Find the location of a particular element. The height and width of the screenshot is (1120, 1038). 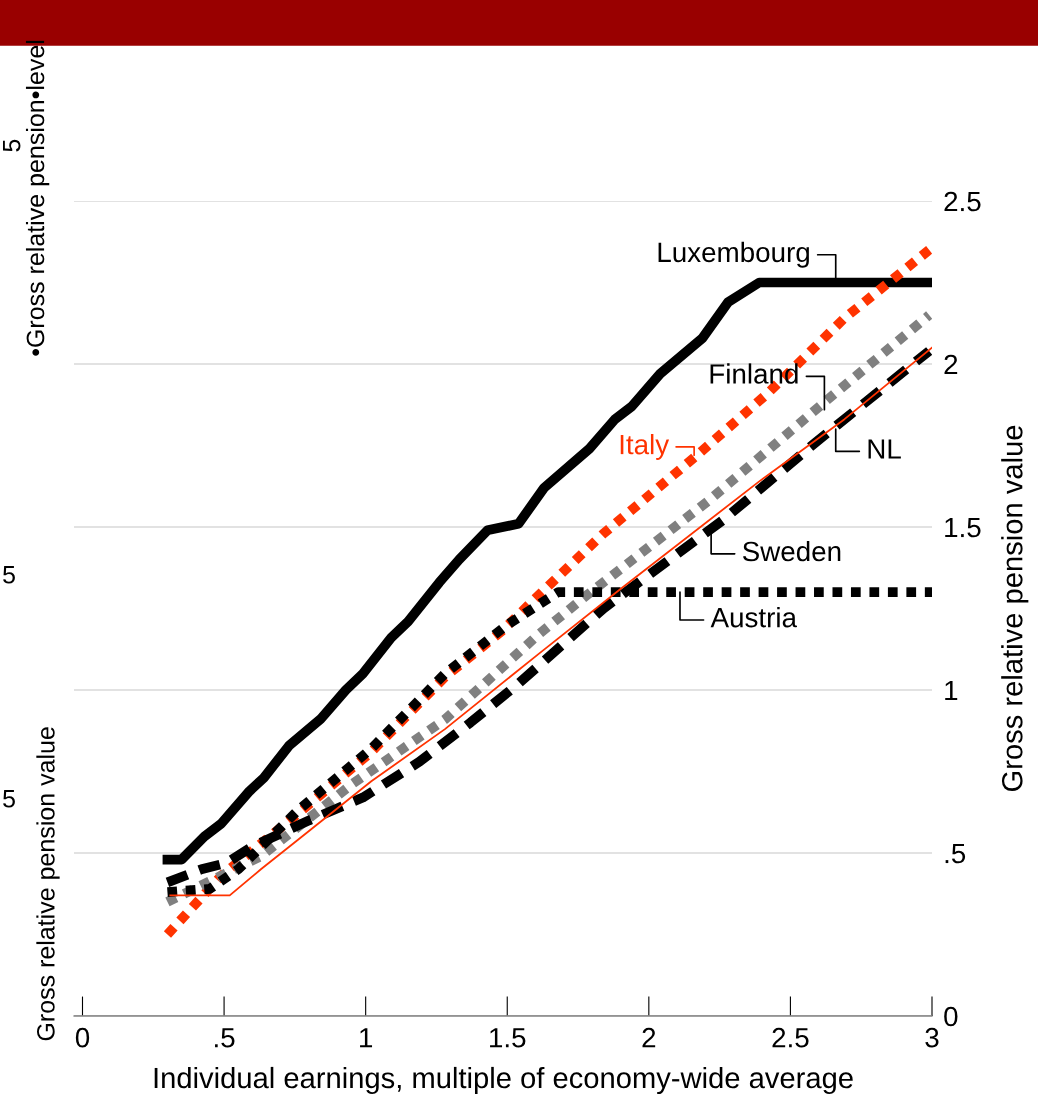

text: Gross relative pension value is located at coordinates (48, 884).